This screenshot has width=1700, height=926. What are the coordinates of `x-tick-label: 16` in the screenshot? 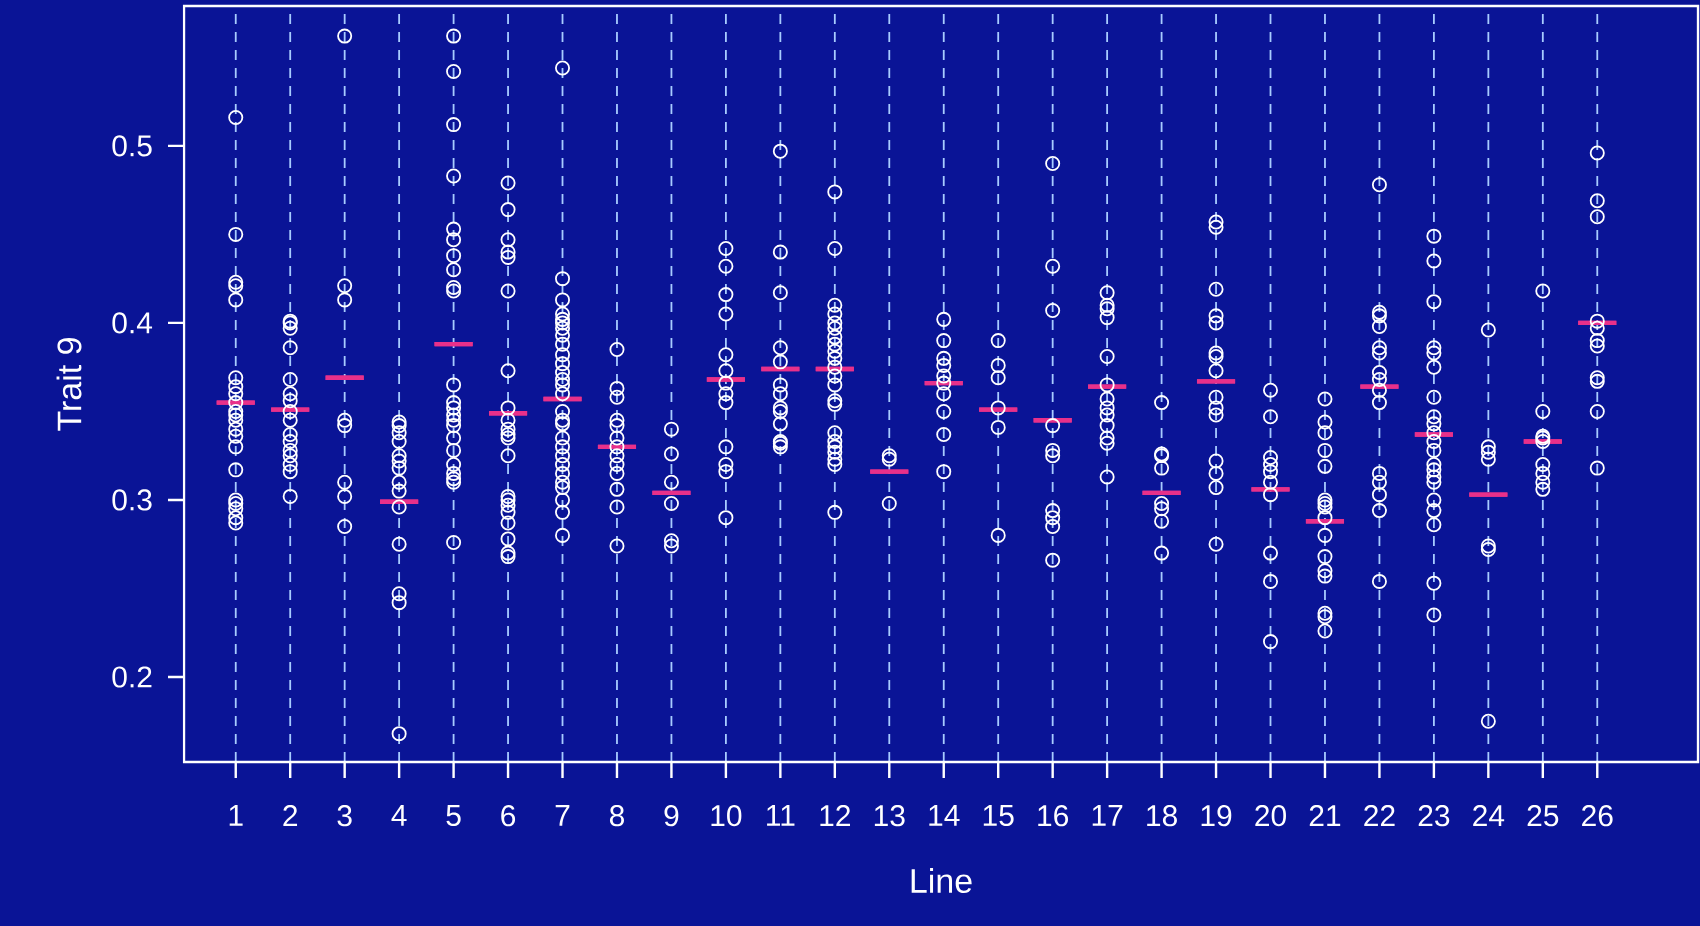 It's located at (1053, 816).